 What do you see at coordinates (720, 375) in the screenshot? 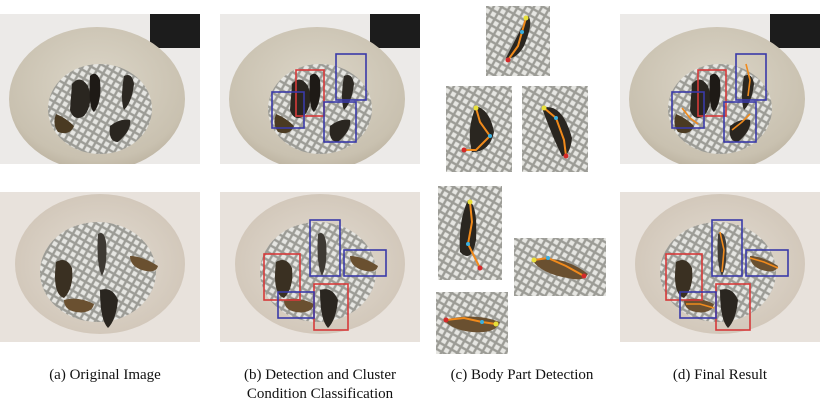
I see `caption-final-result: (d) Final Result` at bounding box center [720, 375].